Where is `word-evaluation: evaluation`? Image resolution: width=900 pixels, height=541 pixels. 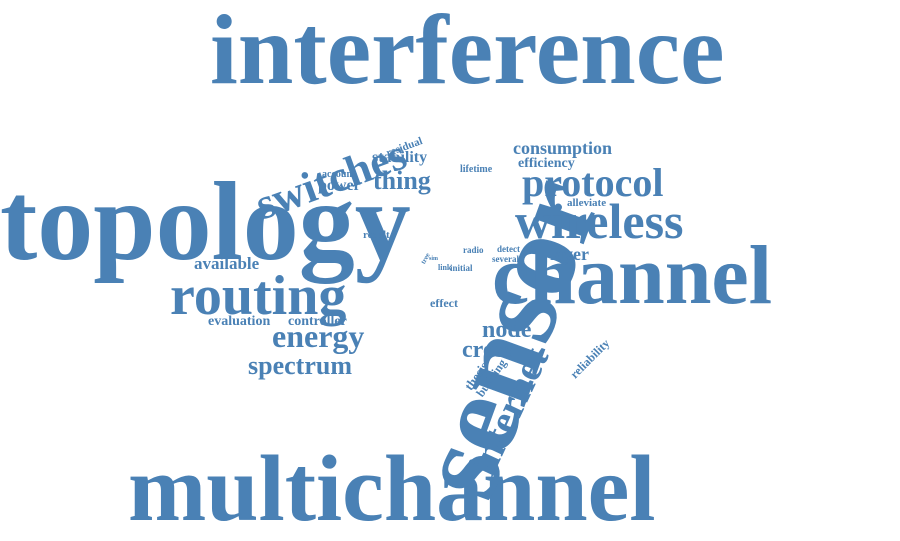 word-evaluation: evaluation is located at coordinates (239, 321).